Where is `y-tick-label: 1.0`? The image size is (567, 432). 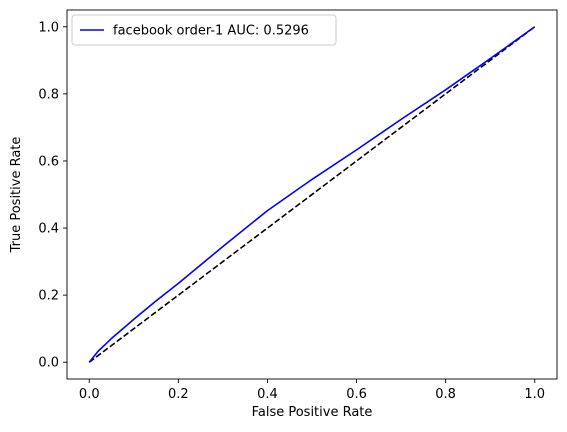
y-tick-label: 1.0 is located at coordinates (48, 27).